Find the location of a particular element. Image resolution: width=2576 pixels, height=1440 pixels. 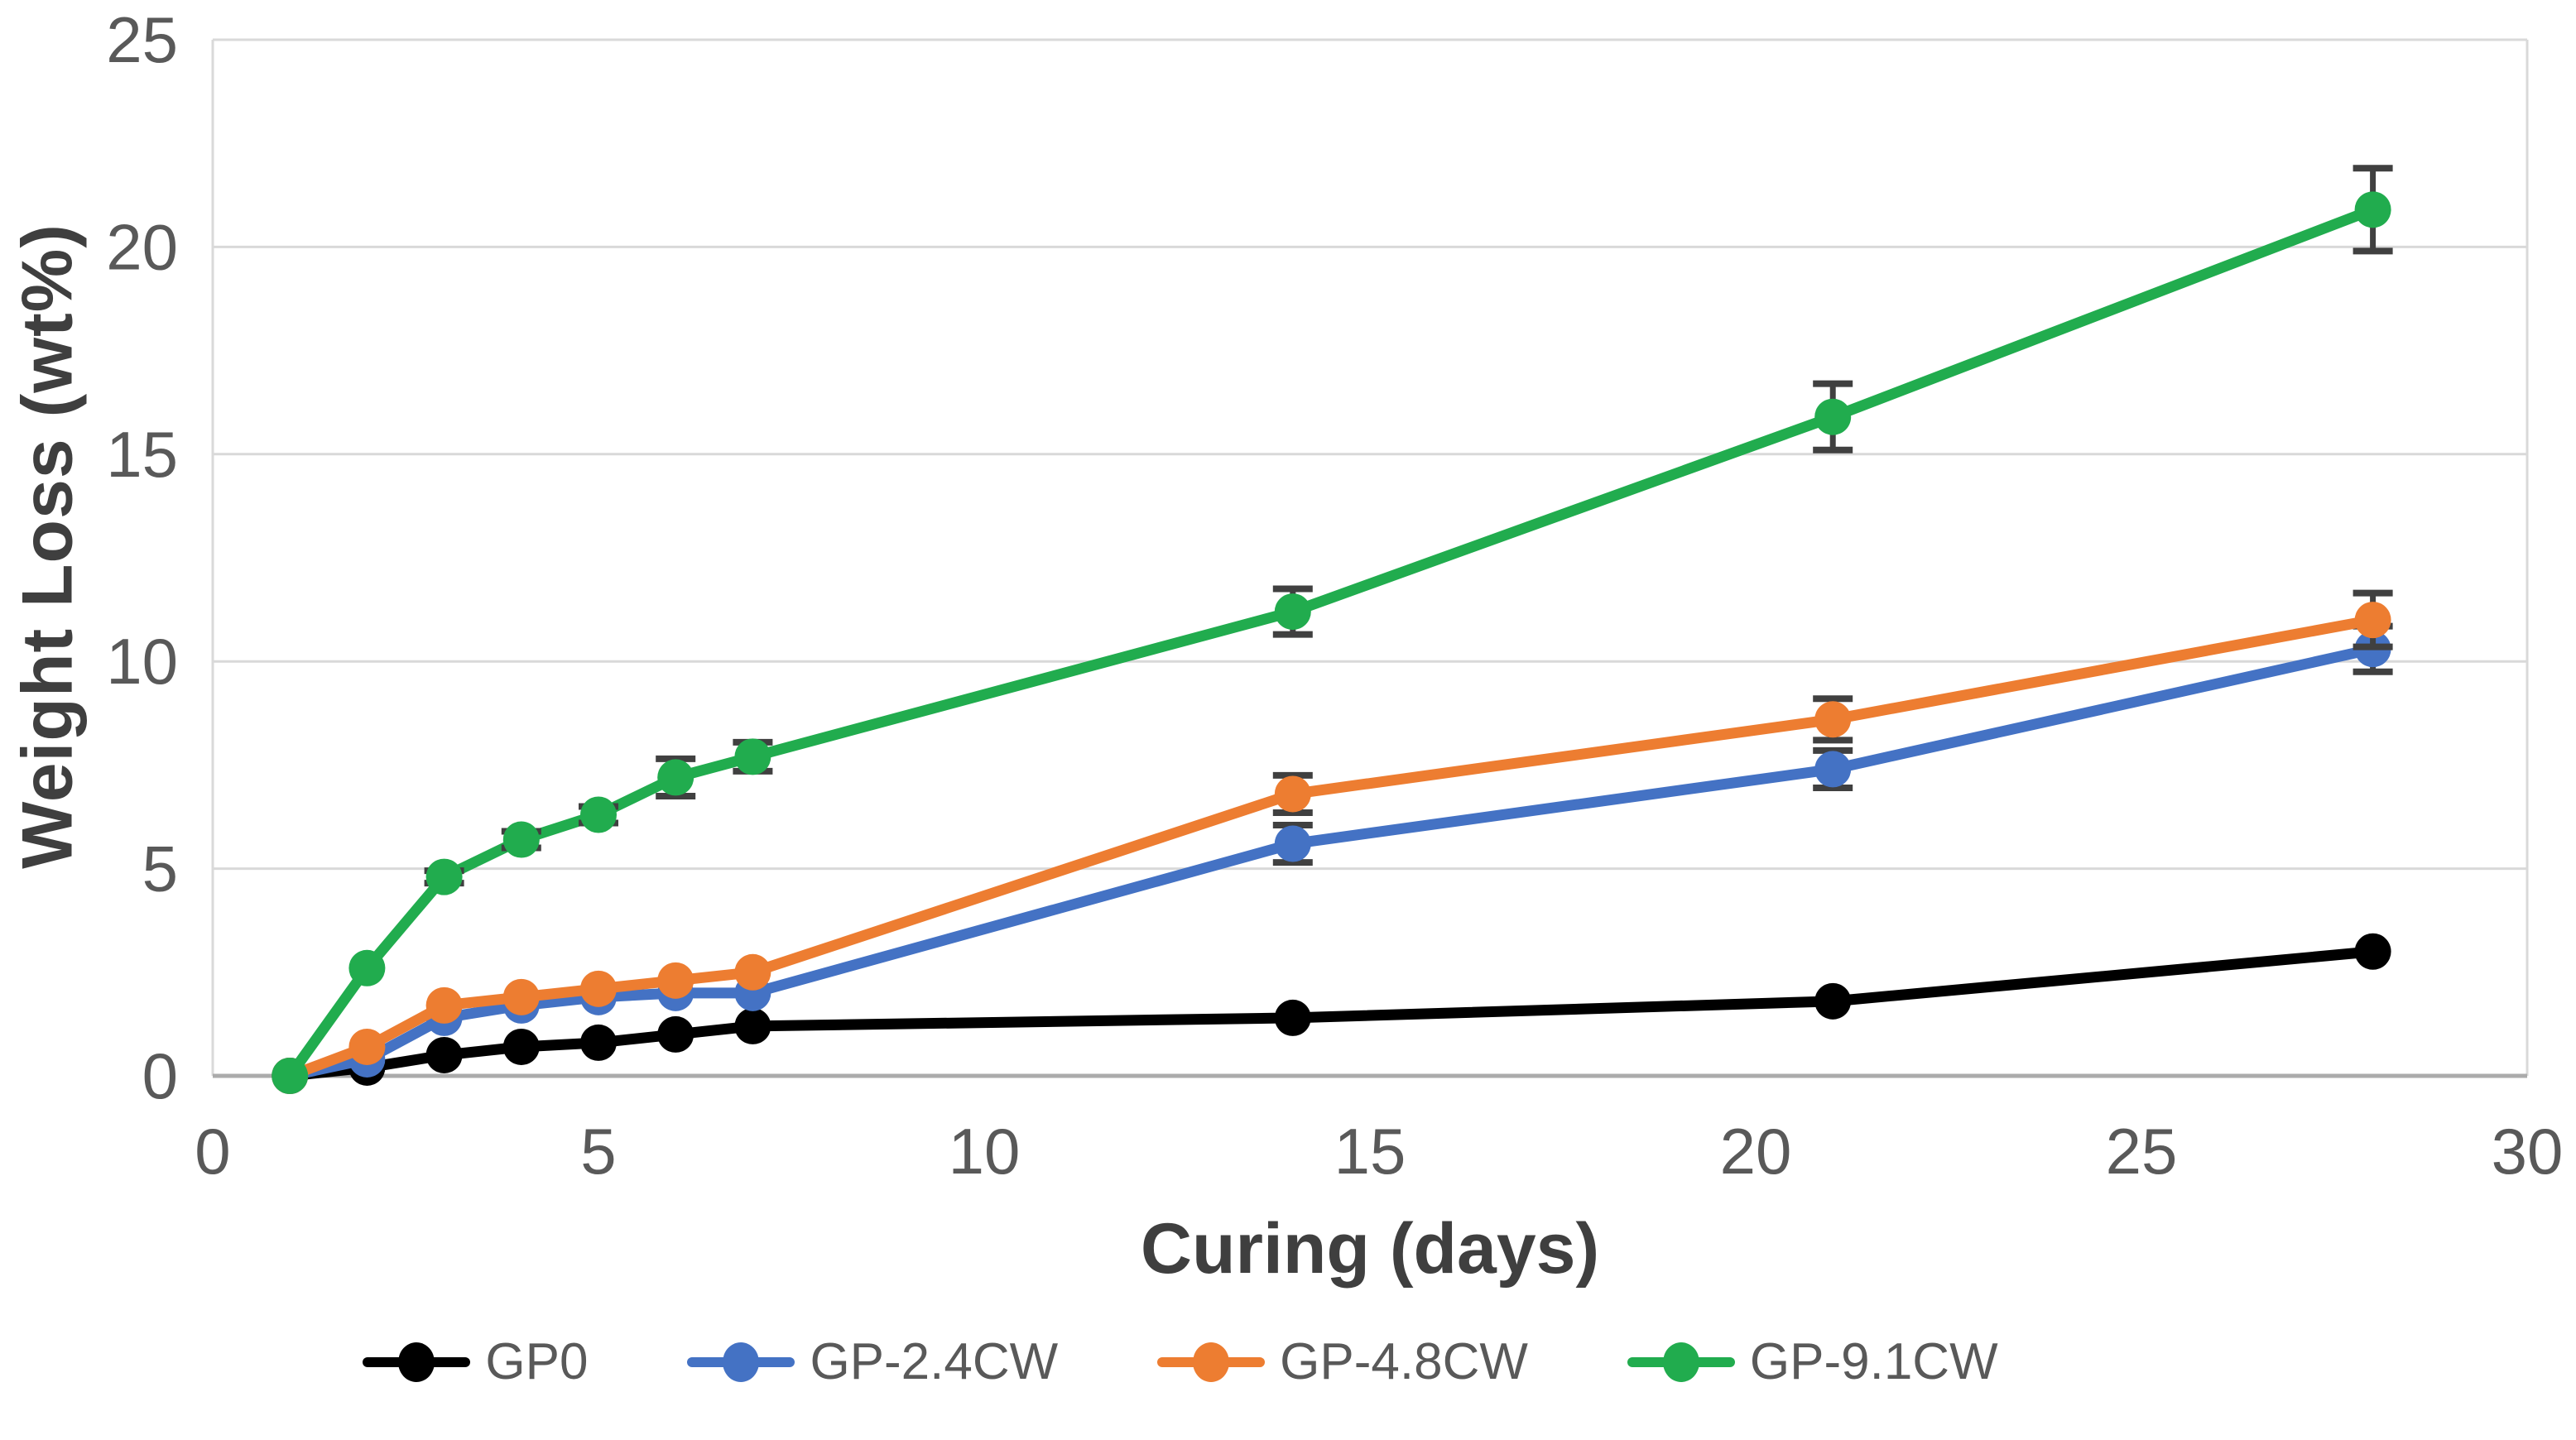

legend-item-gp-4-8cw: GP-4.8CW is located at coordinates (1342, 1361).